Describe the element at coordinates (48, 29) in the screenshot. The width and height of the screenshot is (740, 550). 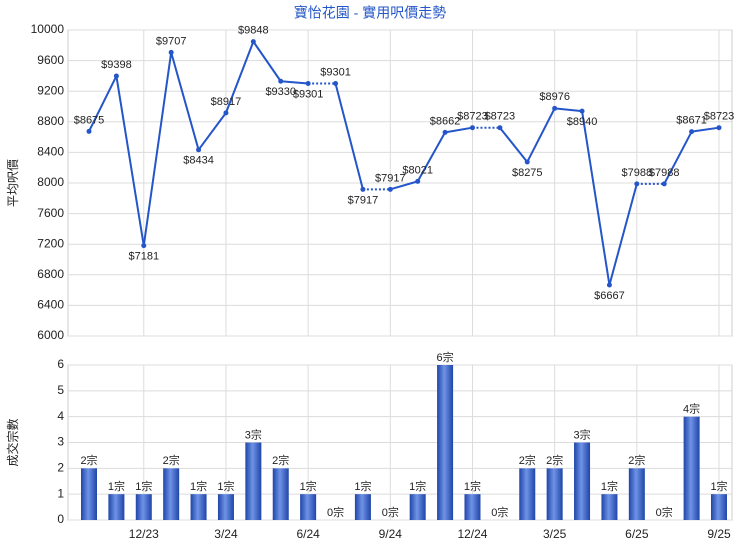
I see `y-tick-label: 10000` at that location.